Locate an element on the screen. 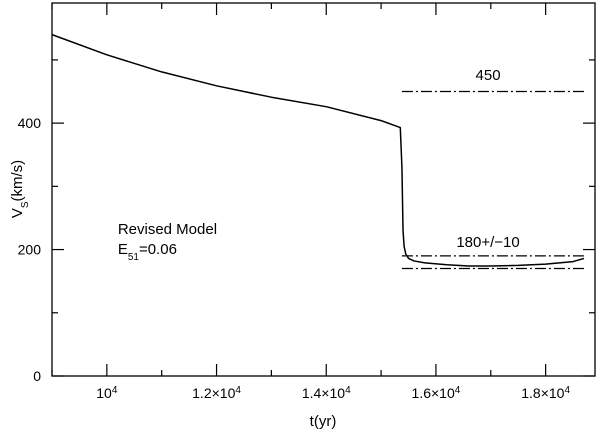  y-axis-label: VS(km/s) is located at coordinates (20, 189).